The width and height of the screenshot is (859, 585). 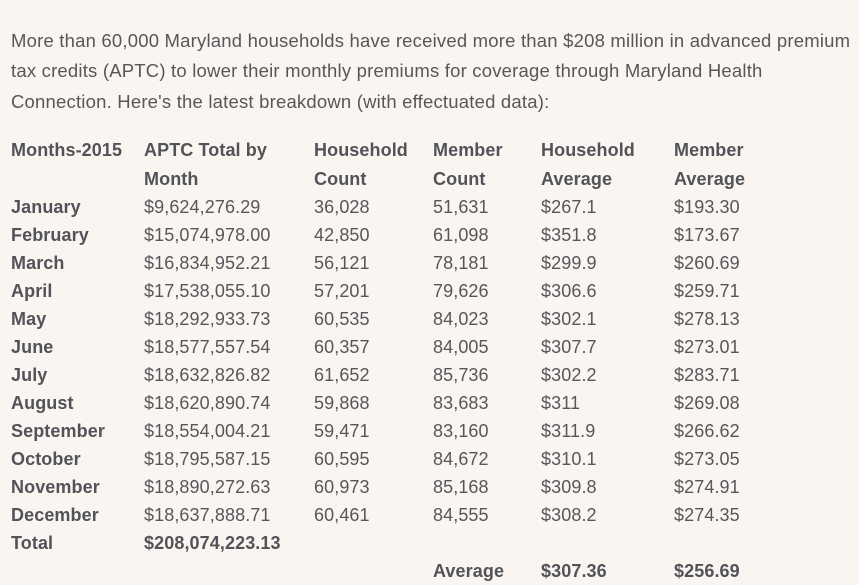 I want to click on cell-member-average: $273.01, so click(x=707, y=347).